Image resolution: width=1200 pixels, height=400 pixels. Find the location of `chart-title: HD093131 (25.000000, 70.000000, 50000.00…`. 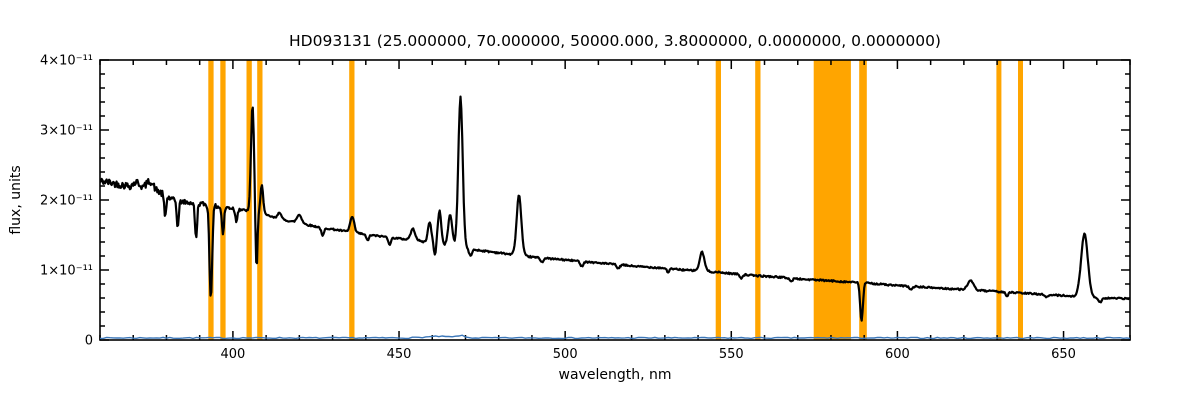

chart-title: HD093131 (25.000000, 70.000000, 50000.00… is located at coordinates (615, 41).